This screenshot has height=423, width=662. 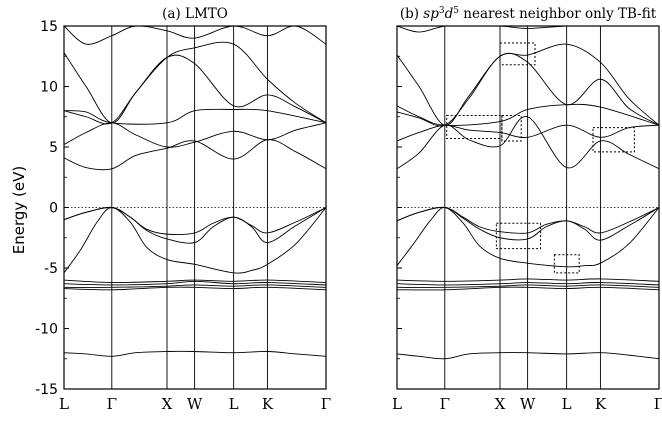 What do you see at coordinates (64, 404) in the screenshot?
I see `x-tick-label-a-0: L` at bounding box center [64, 404].